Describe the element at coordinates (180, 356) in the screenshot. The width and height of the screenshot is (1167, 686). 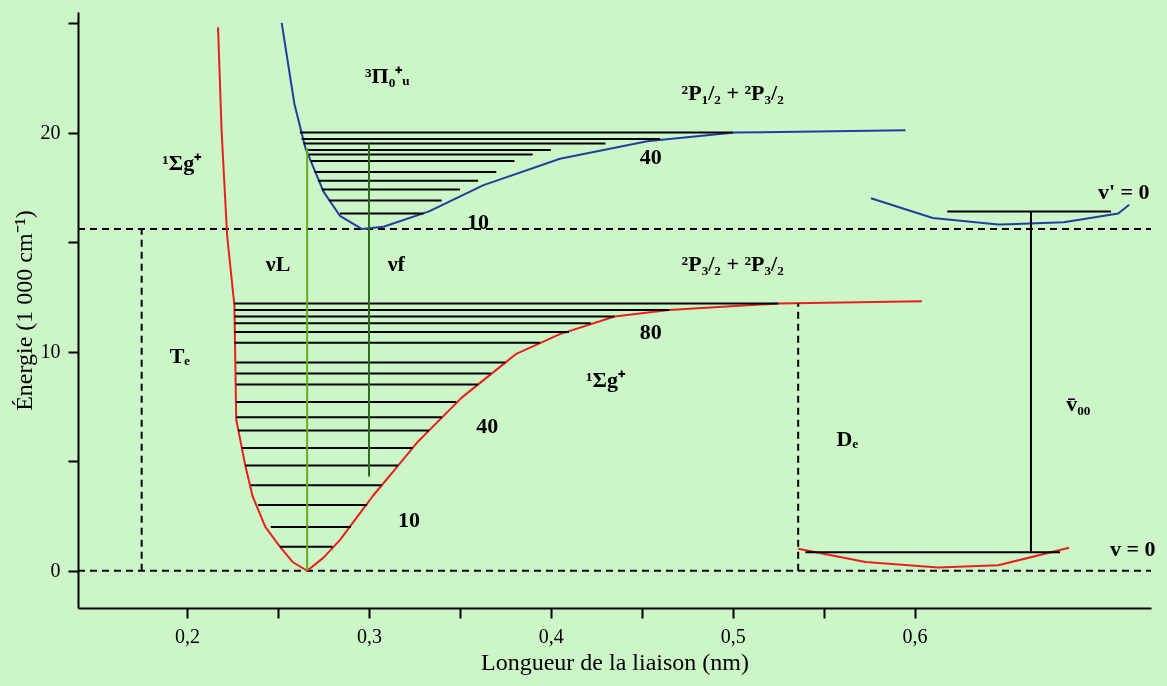
I see `annotation: Tₑ` at that location.